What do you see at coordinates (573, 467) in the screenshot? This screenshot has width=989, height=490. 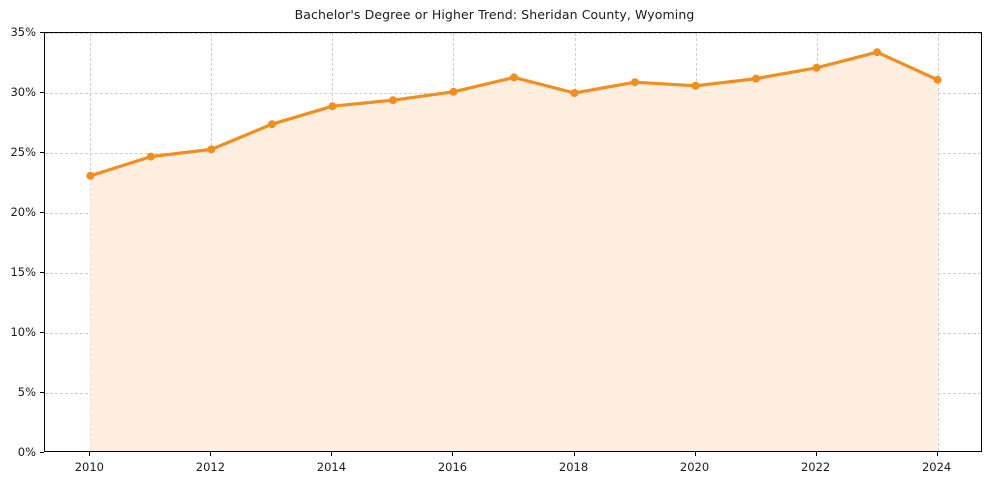 I see `x-axis-tick-label: 2018` at bounding box center [573, 467].